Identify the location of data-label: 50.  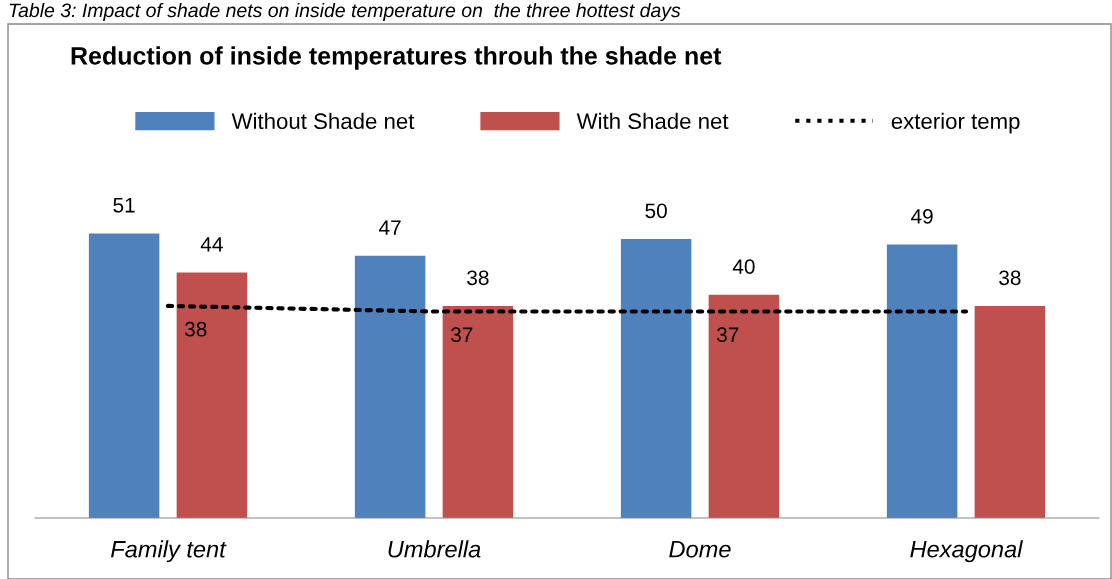
(656, 211).